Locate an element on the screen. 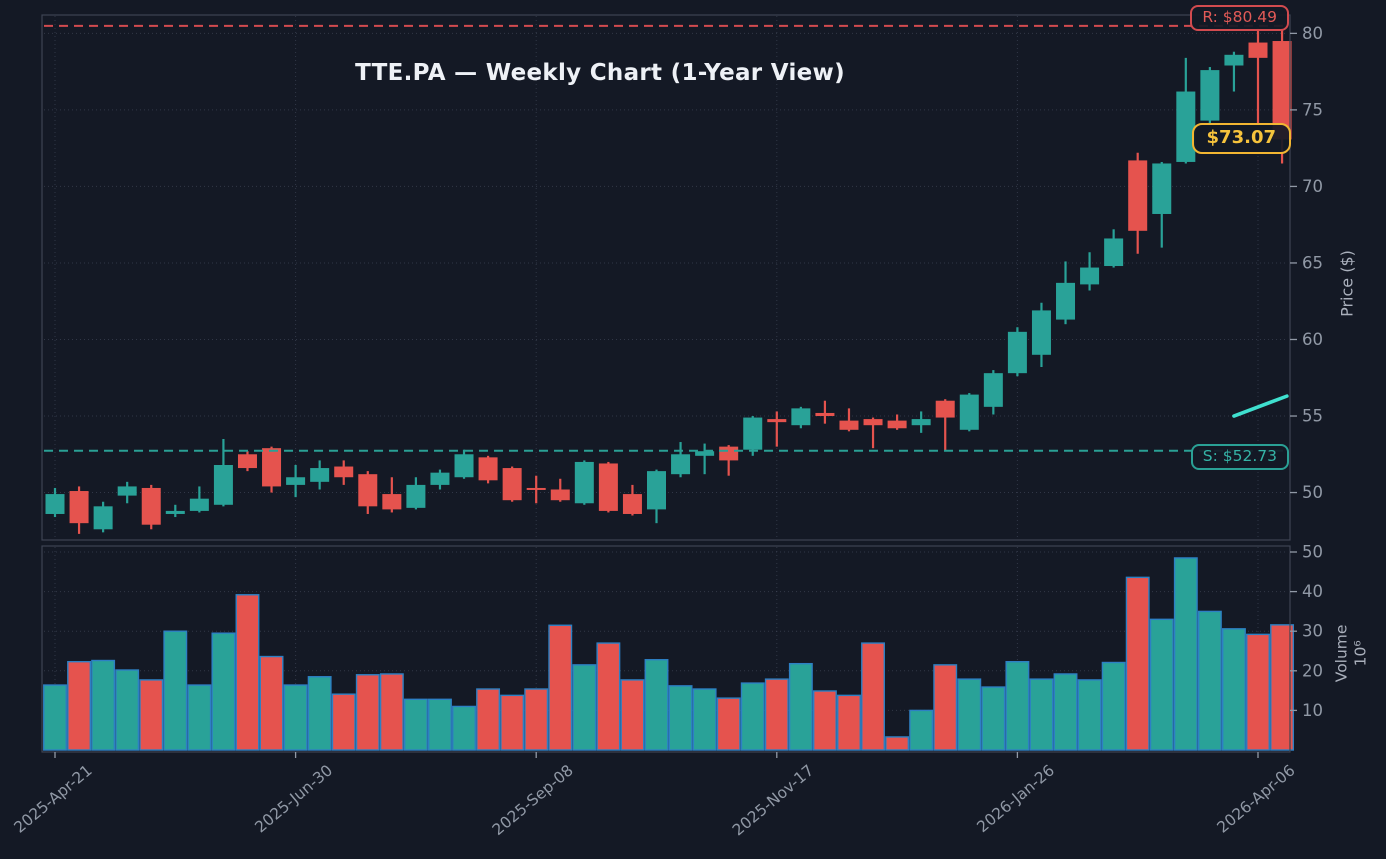  trend-line is located at coordinates (1260, 406).